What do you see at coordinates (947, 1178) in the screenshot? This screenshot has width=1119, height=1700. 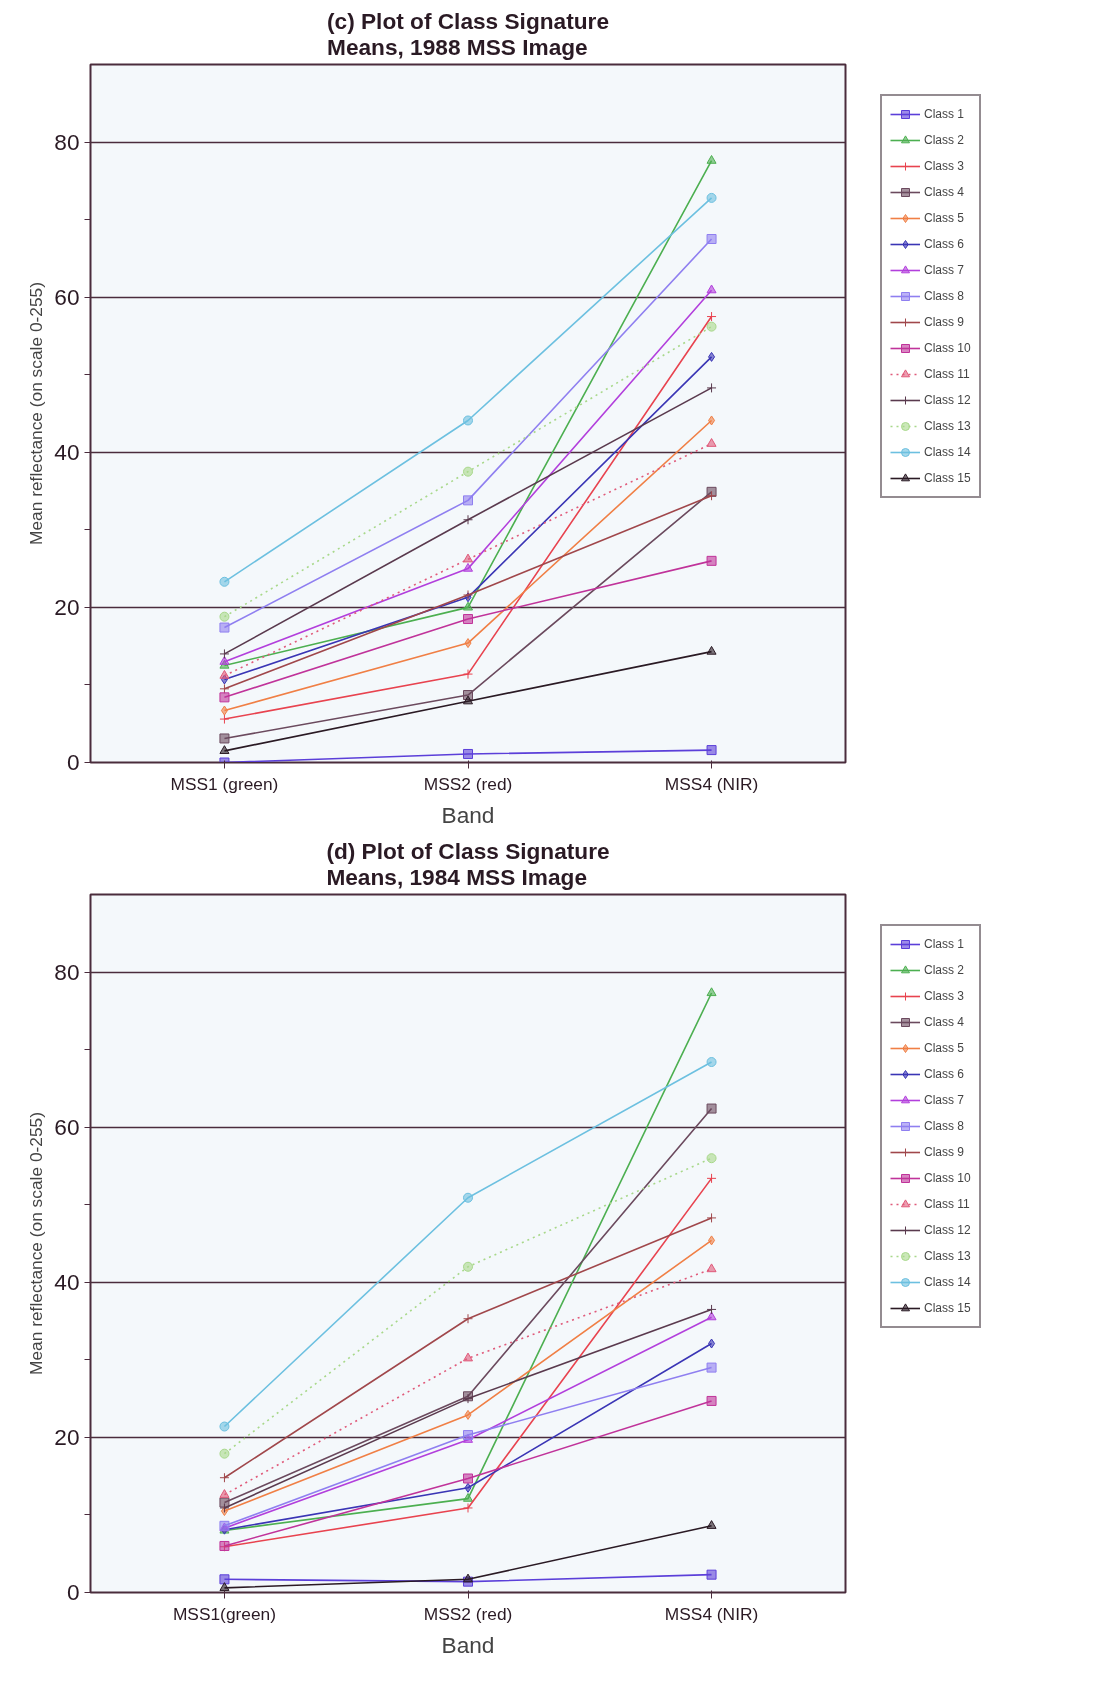 I see `legend-label: Class 10` at bounding box center [947, 1178].